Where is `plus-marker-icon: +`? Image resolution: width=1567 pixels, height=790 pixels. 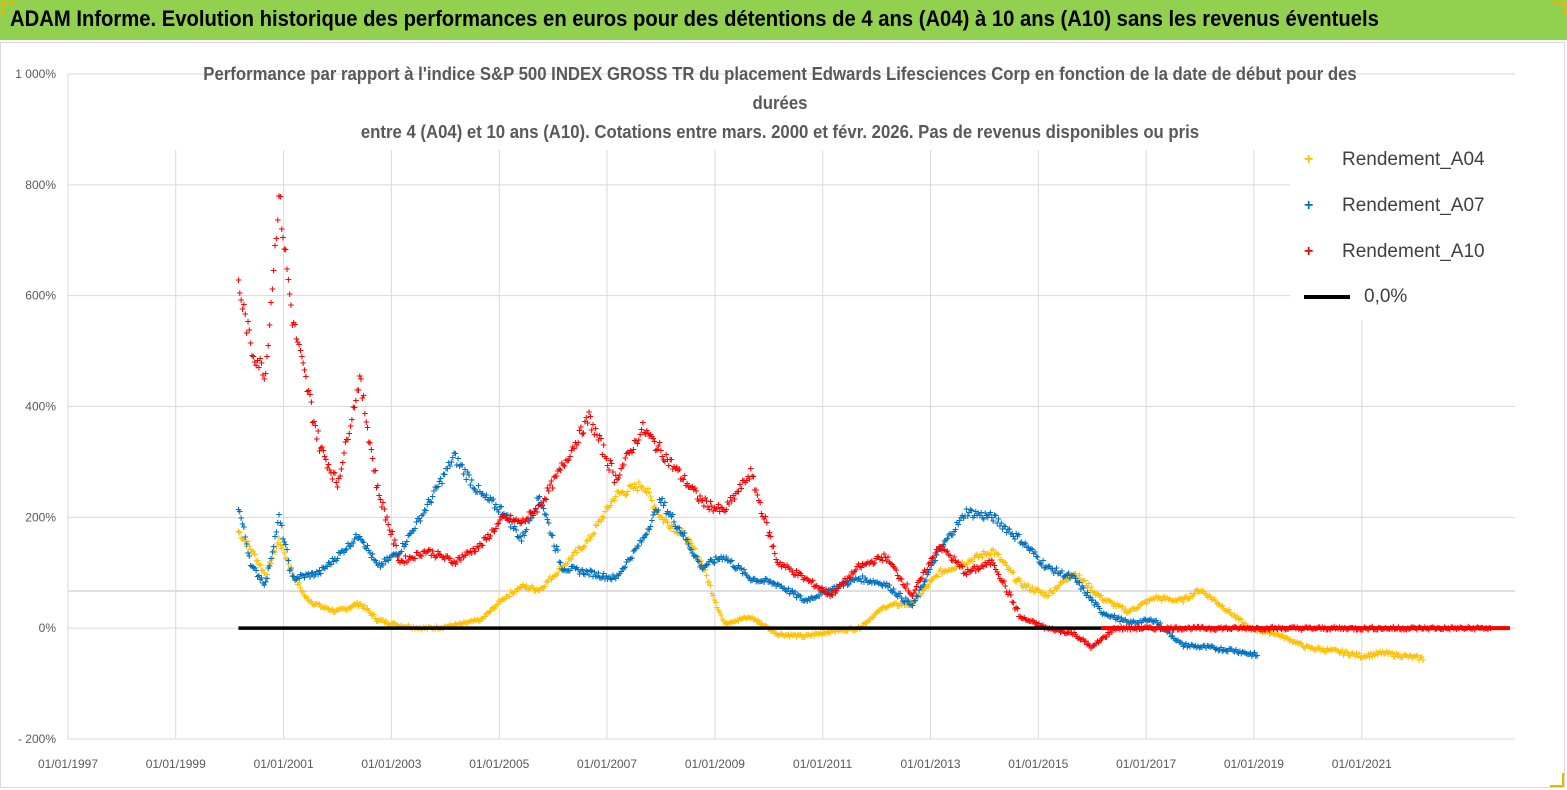
plus-marker-icon: + is located at coordinates (1309, 251).